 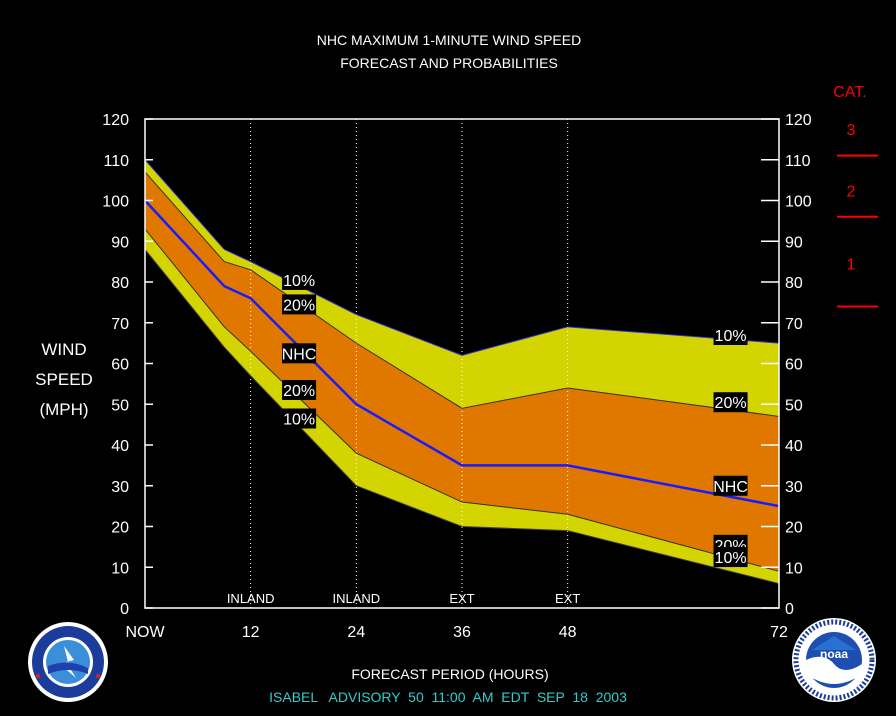 I want to click on nws-logo, so click(x=68, y=662).